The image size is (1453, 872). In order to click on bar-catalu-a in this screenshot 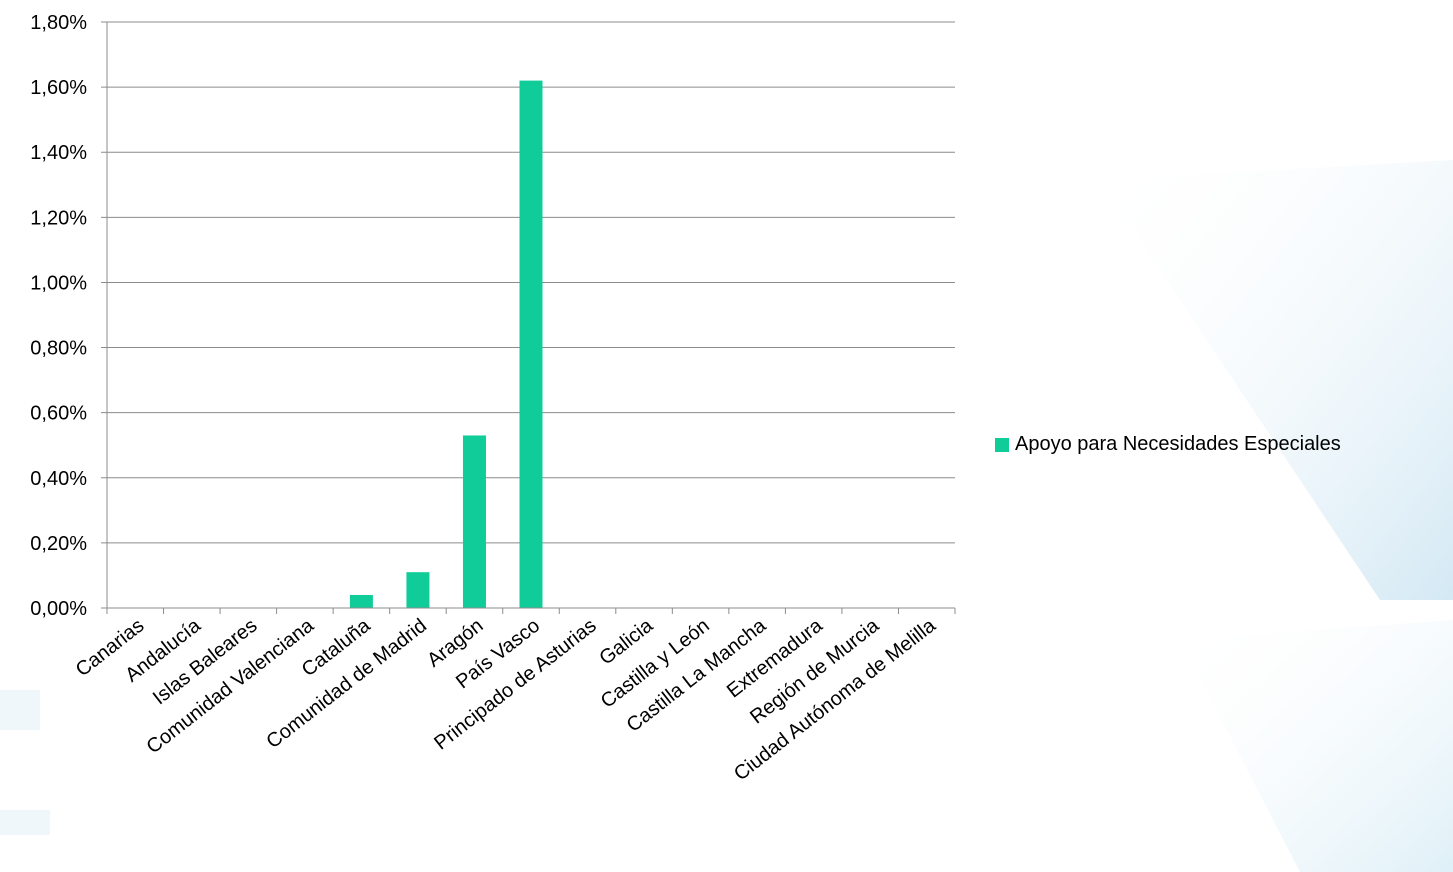, I will do `click(361, 601)`.